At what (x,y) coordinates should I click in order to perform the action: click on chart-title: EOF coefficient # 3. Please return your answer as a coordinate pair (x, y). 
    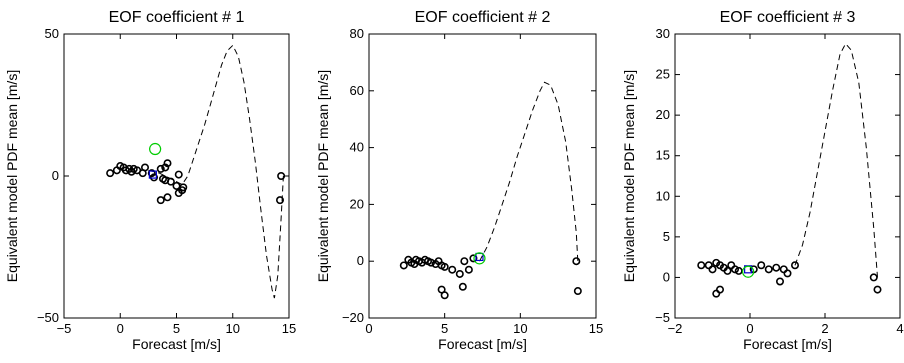
    Looking at the image, I should click on (788, 17).